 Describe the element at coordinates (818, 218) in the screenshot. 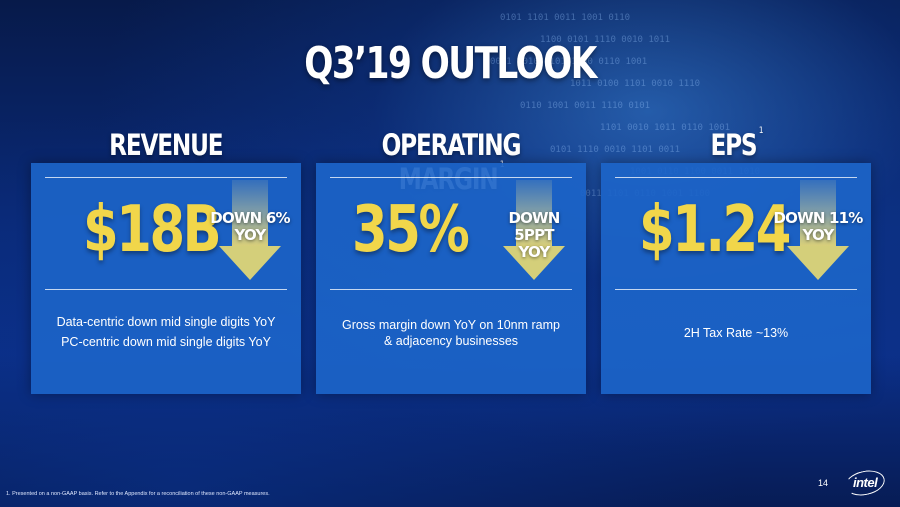

I see `eps-change-line1: DOWN 11%` at that location.